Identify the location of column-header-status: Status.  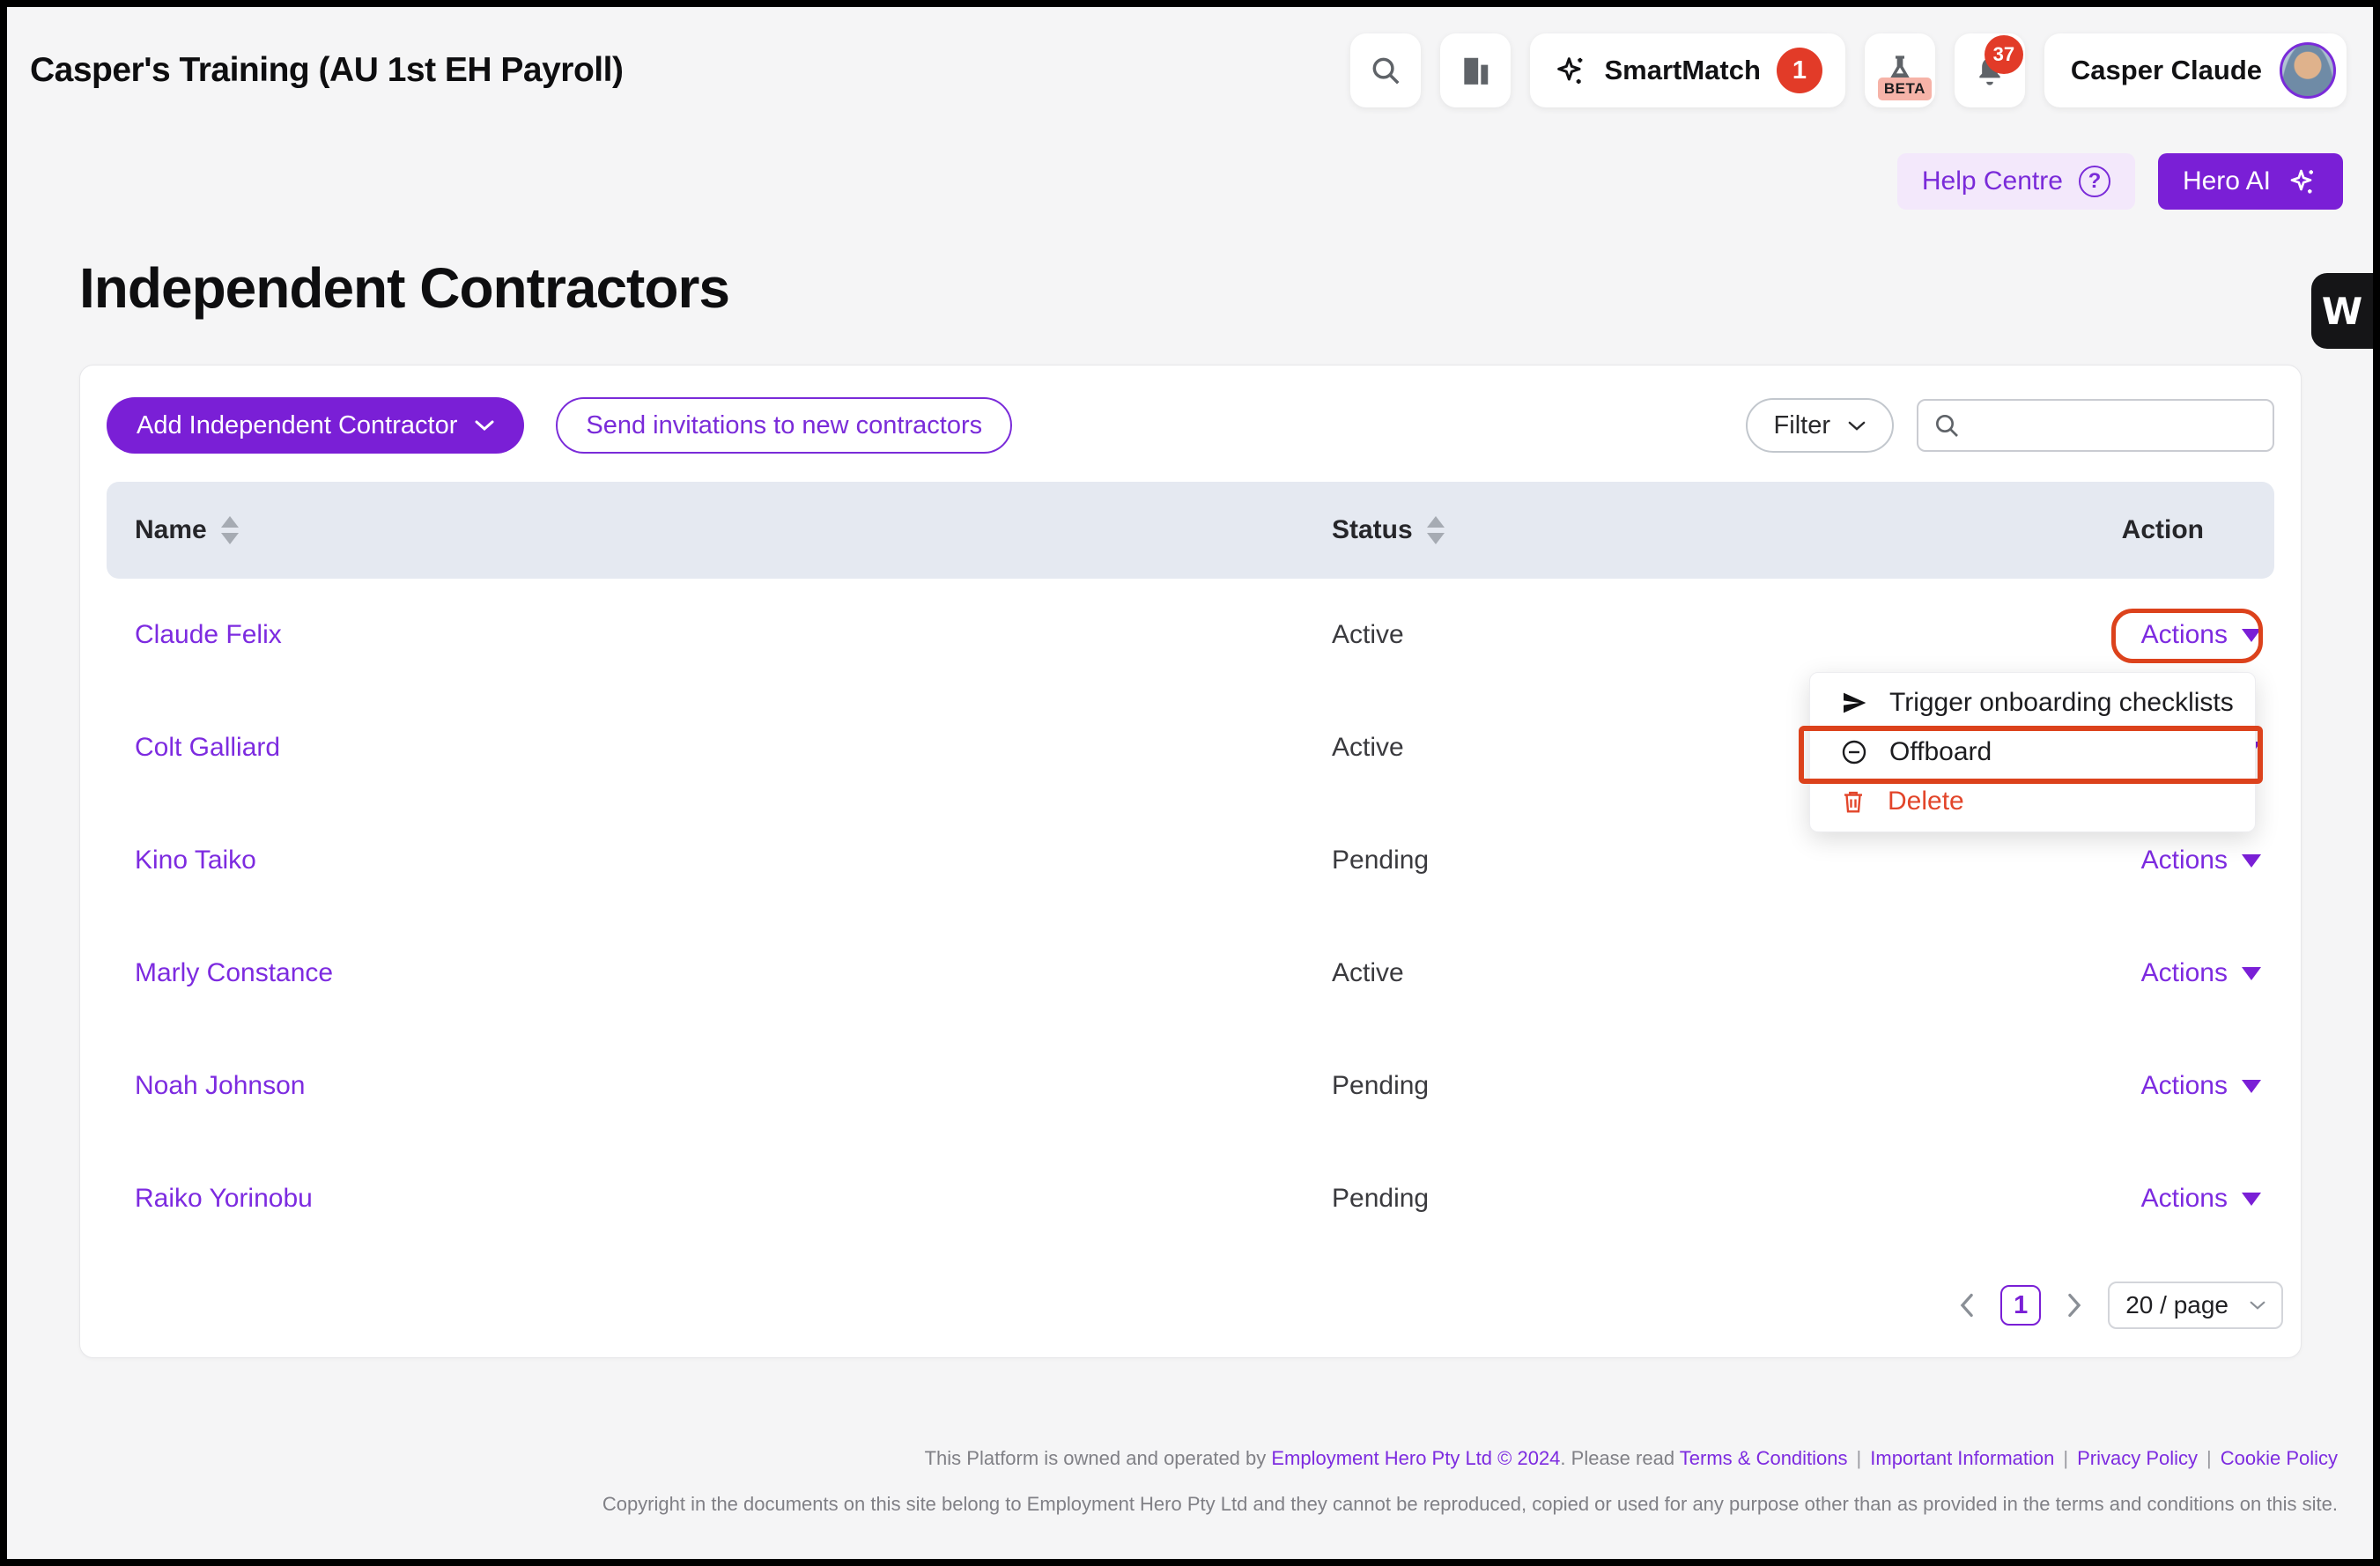
(1653, 530).